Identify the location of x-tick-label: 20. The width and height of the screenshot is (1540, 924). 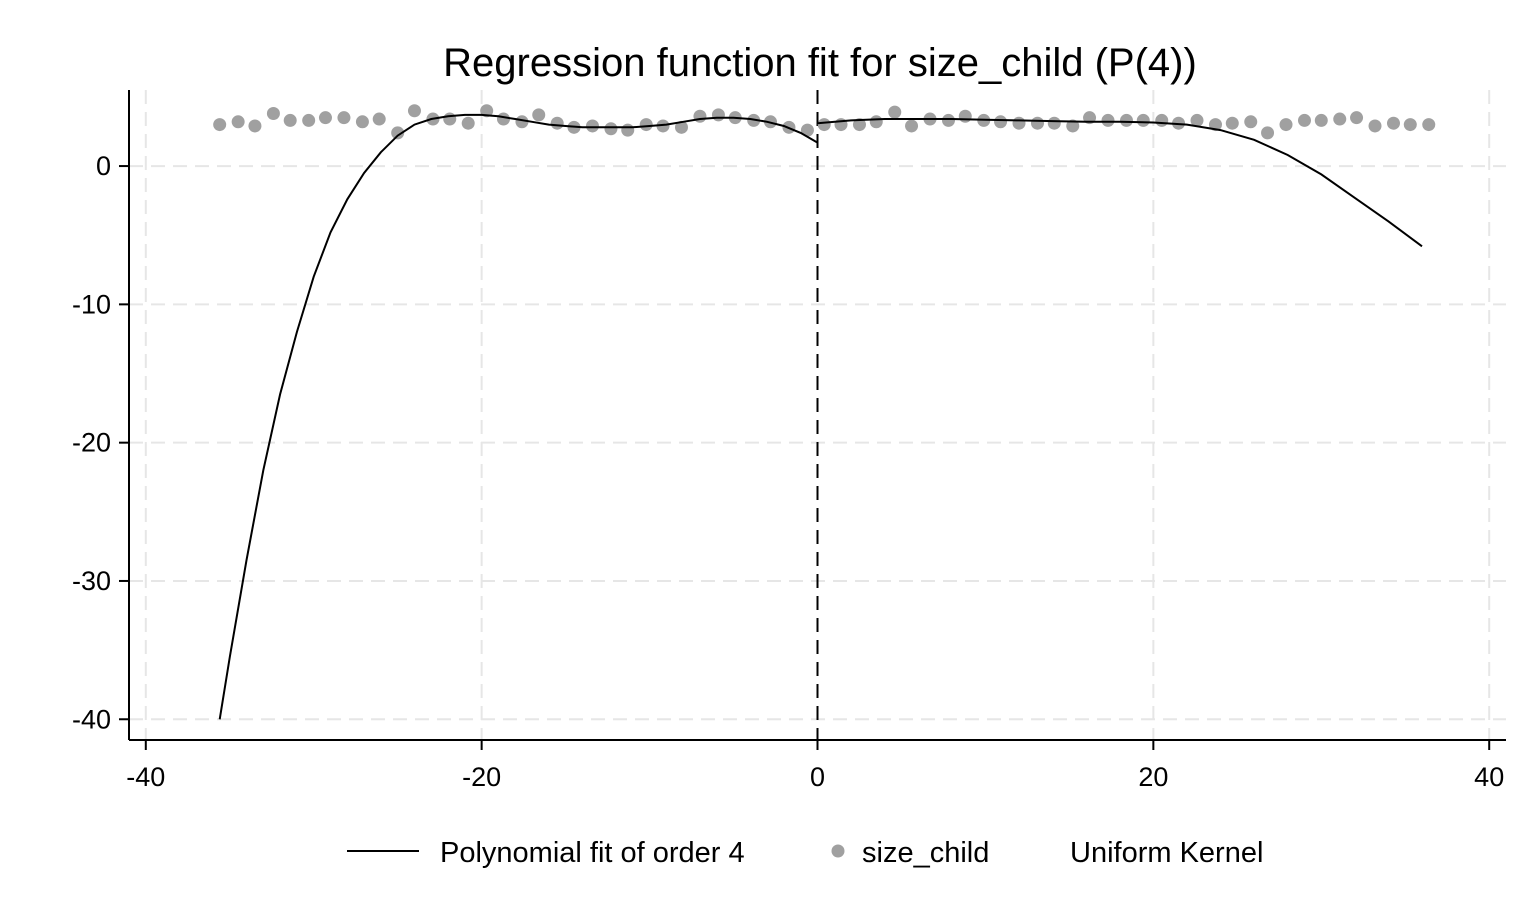
(1153, 777).